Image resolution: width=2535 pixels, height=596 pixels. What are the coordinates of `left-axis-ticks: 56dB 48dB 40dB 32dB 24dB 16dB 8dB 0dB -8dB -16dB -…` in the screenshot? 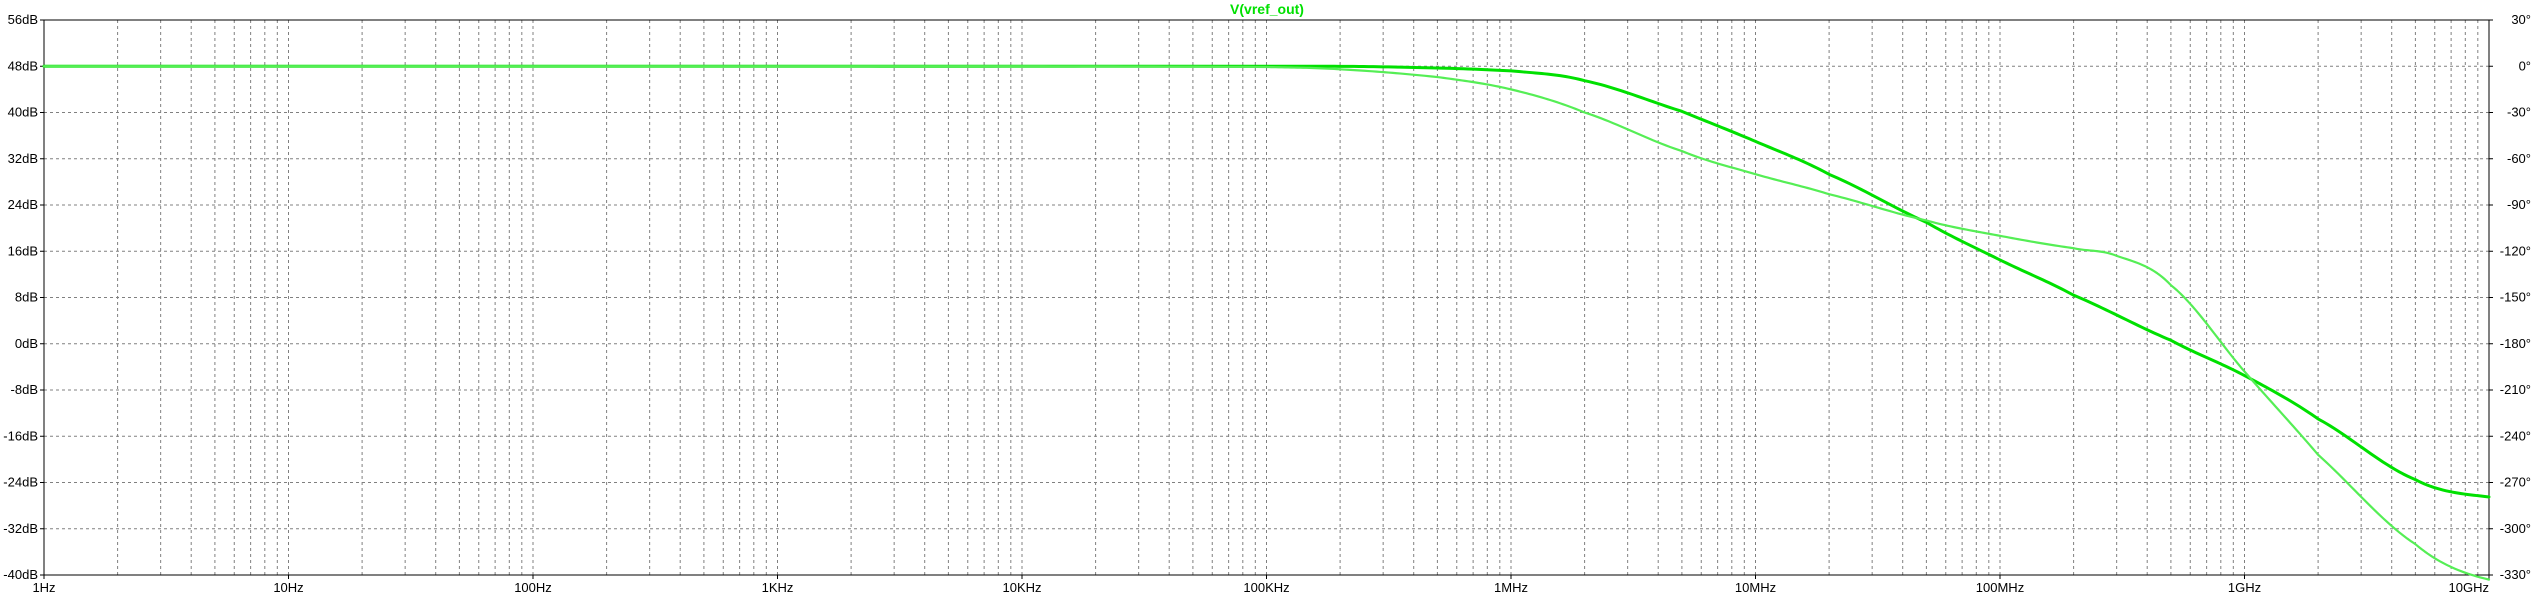 It's located at (23, 297).